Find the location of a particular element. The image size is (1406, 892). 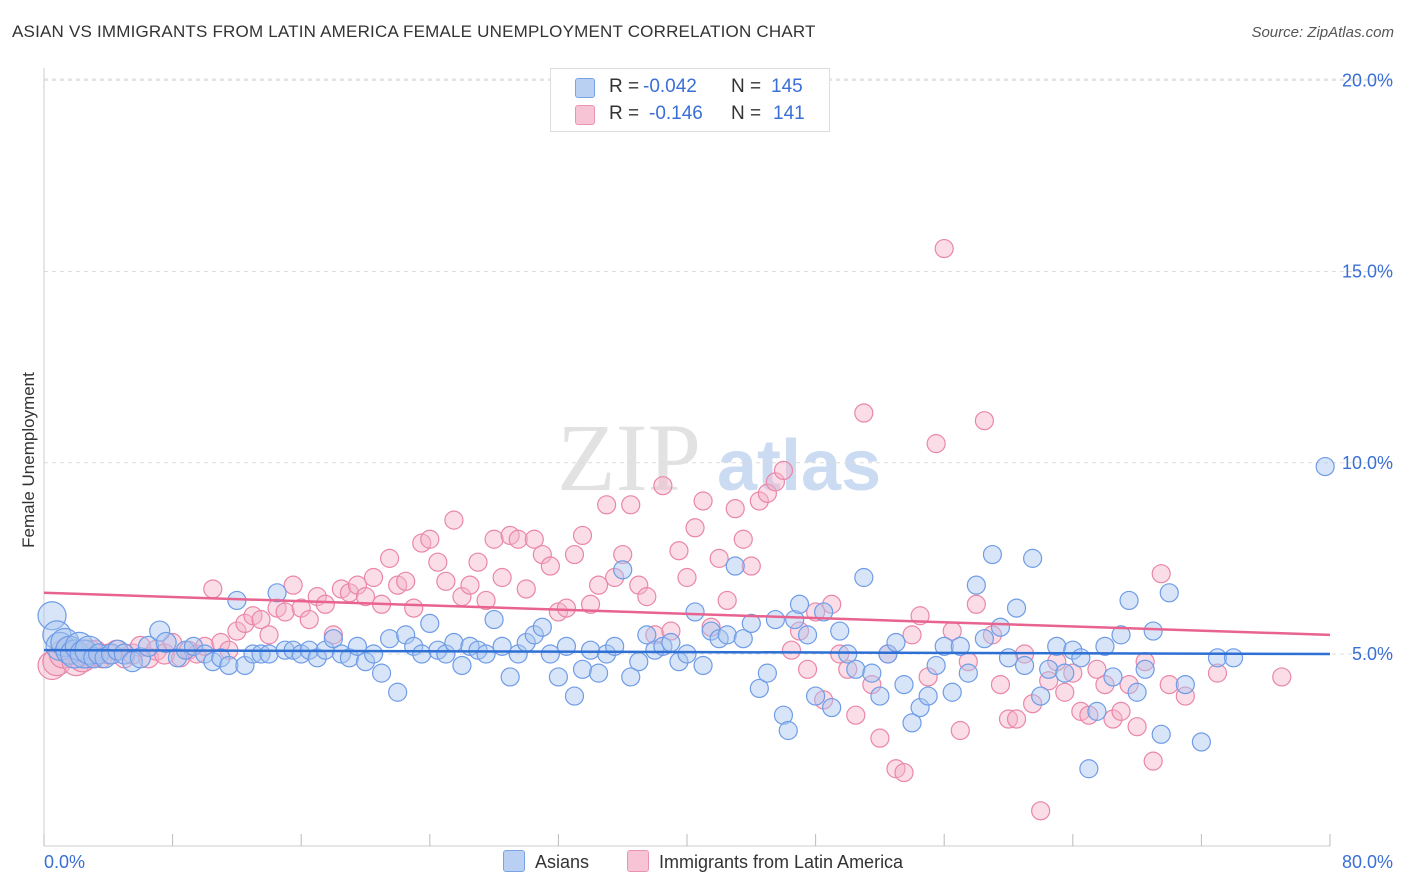

y-tick-label: 20.0% is located at coordinates (1367, 80).